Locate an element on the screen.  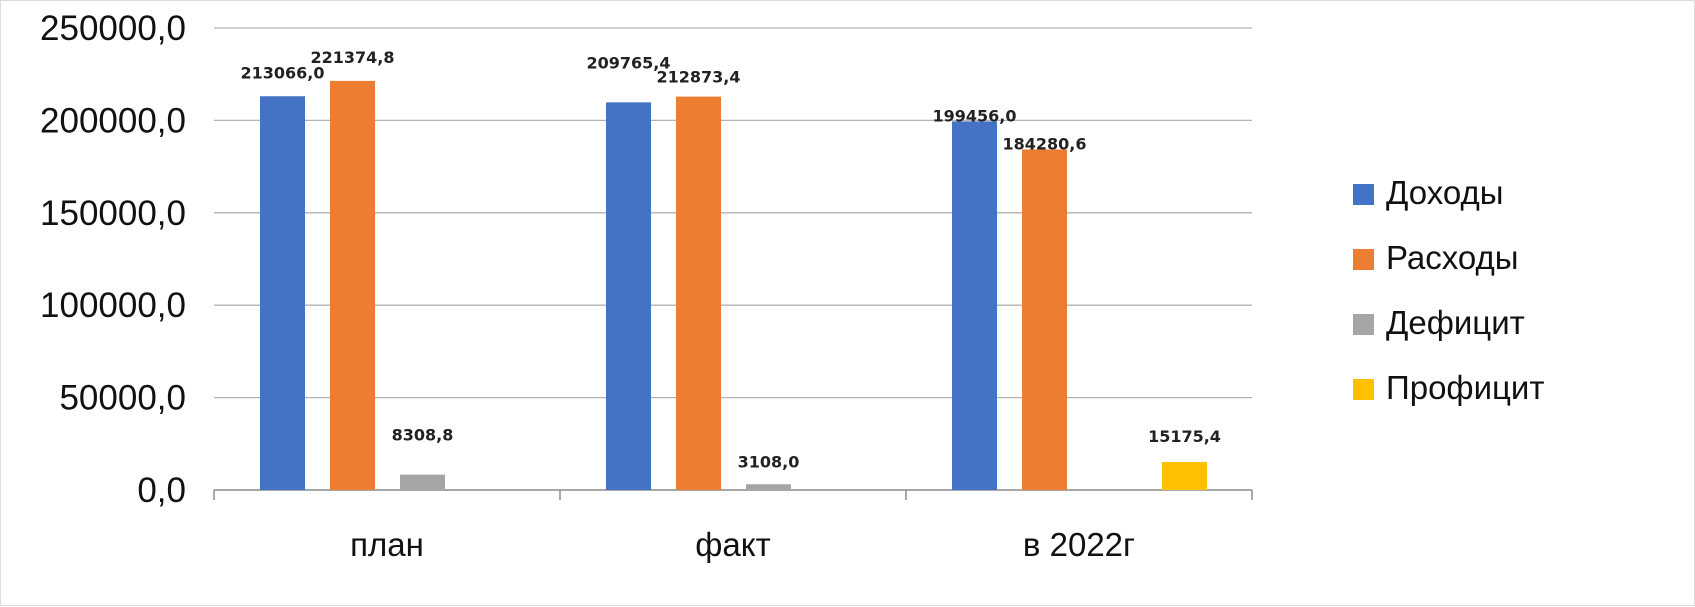
legend-label: Профицит is located at coordinates (1465, 387).